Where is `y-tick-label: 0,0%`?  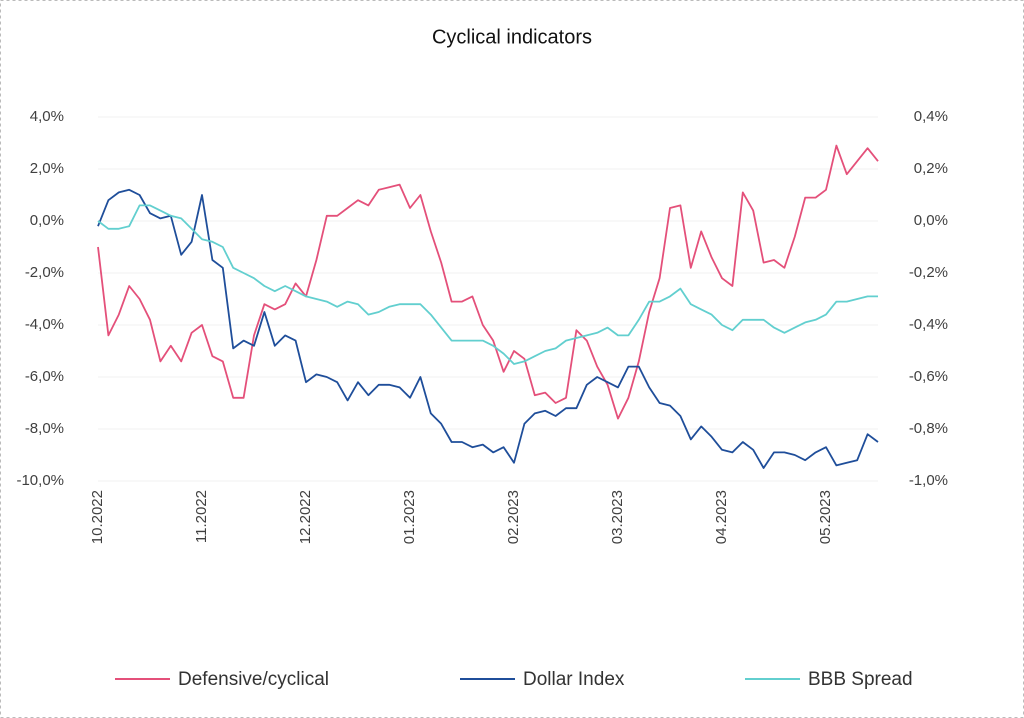
y-tick-label: 0,0% is located at coordinates (47, 220).